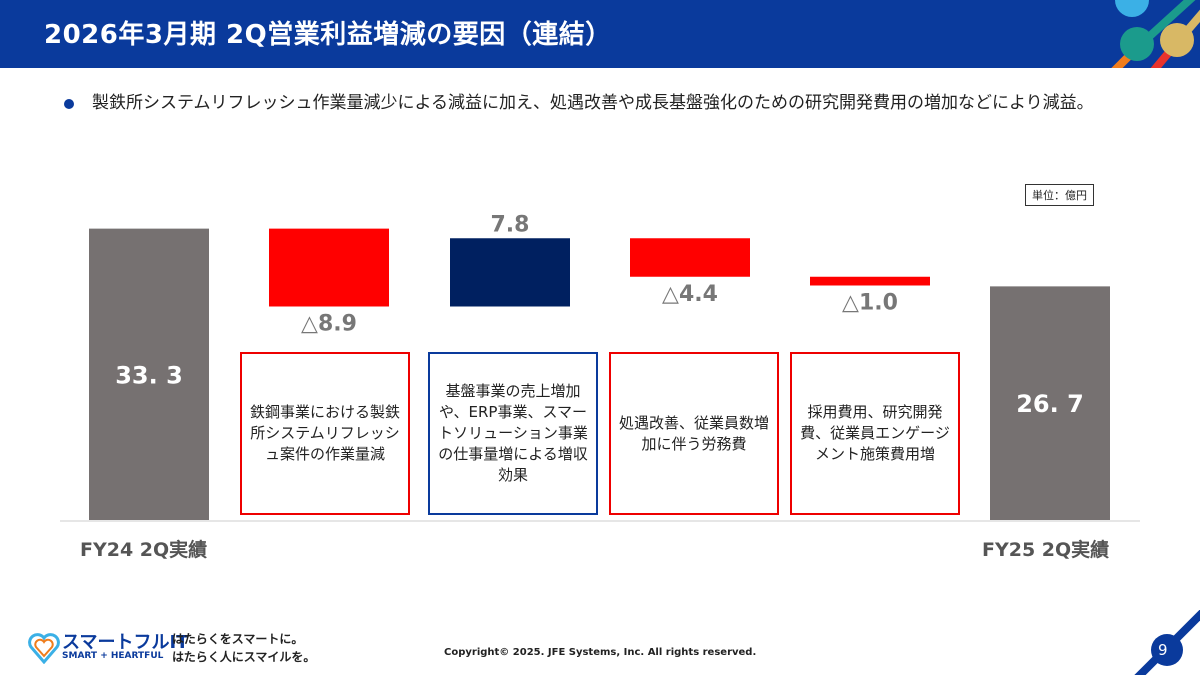 The width and height of the screenshot is (1200, 675). What do you see at coordinates (510, 224) in the screenshot?
I see `data-label-3: 7.8` at bounding box center [510, 224].